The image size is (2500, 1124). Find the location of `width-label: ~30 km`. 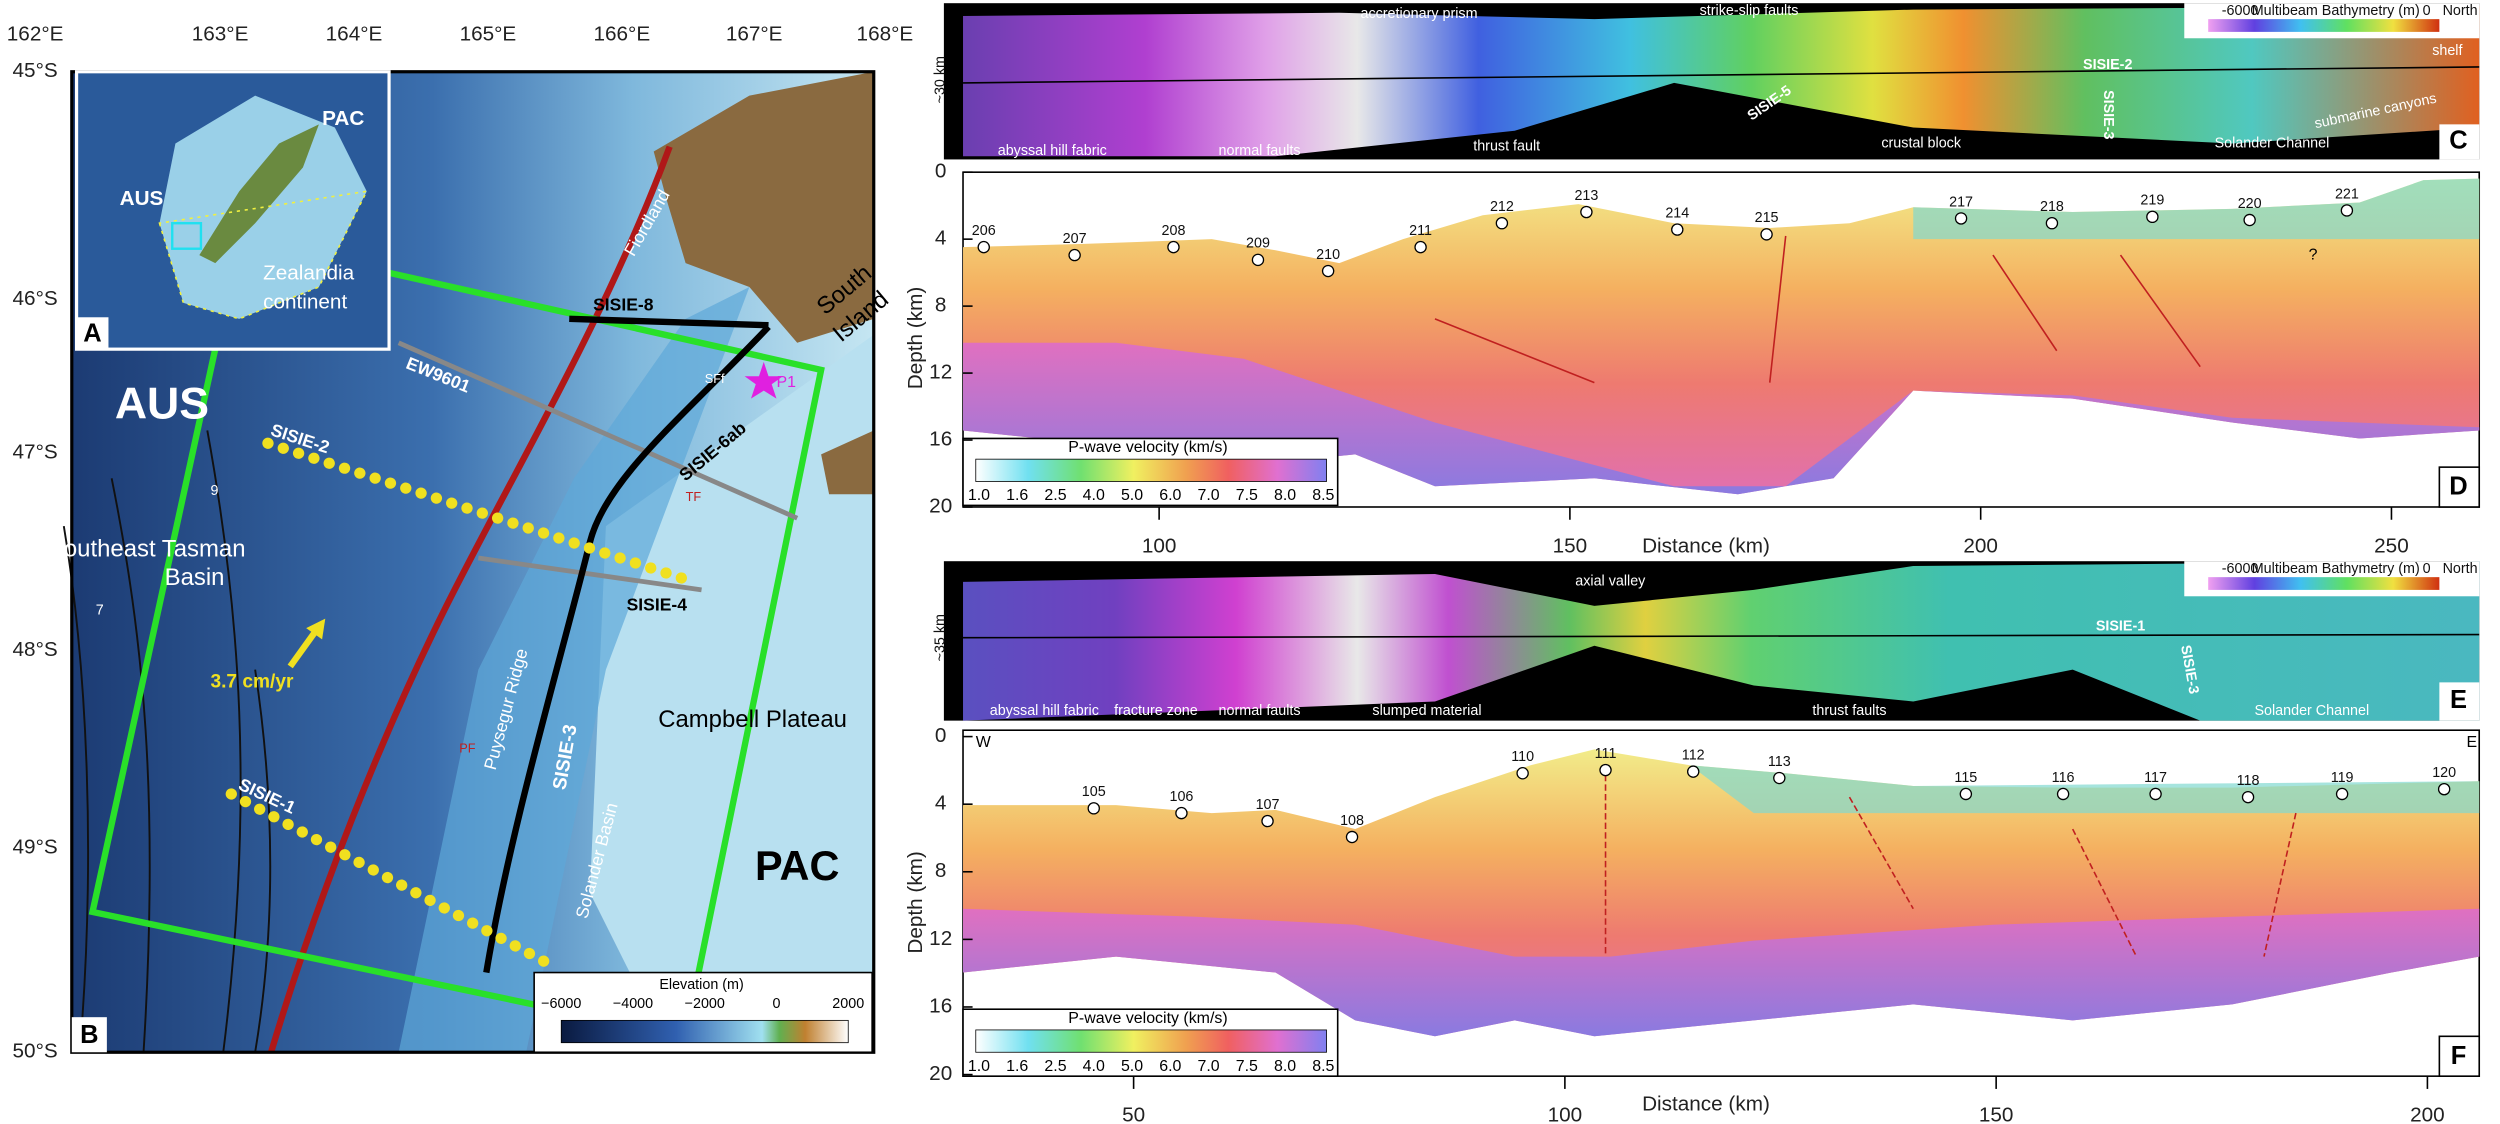

width-label: ~30 km is located at coordinates (940, 79).